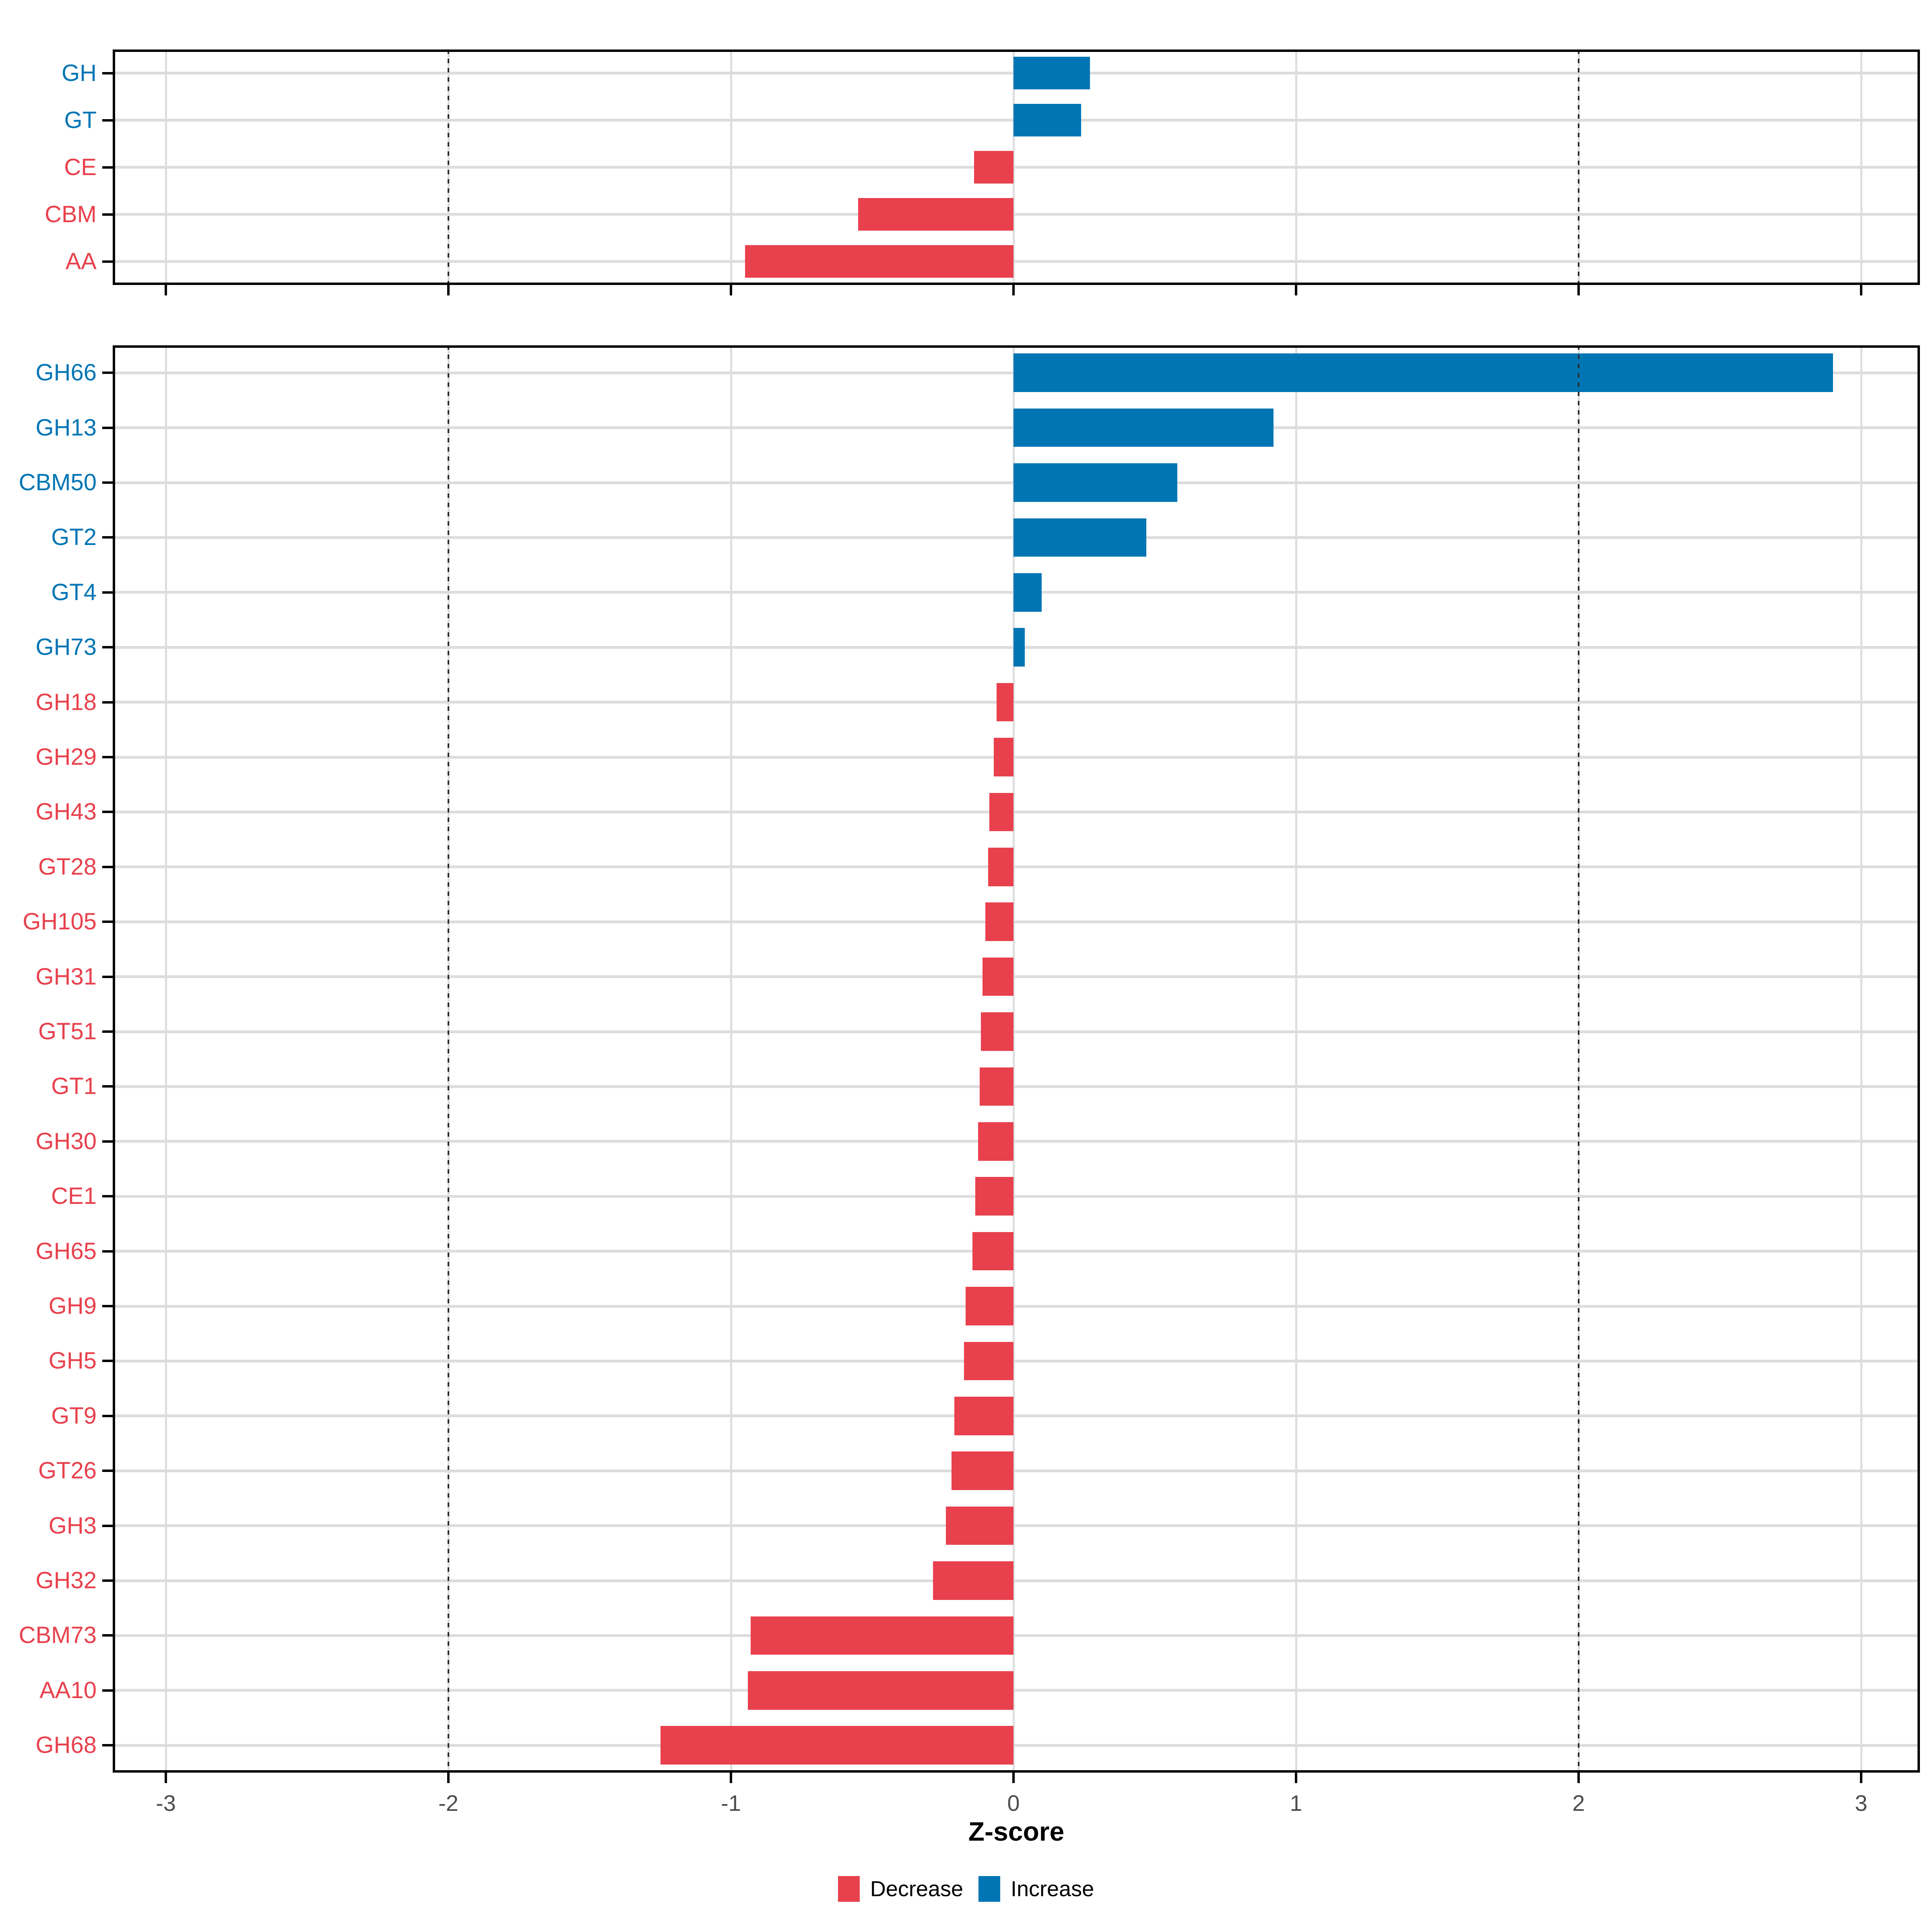  What do you see at coordinates (79, 73) in the screenshot?
I see `y-tick-label-GH: GH` at bounding box center [79, 73].